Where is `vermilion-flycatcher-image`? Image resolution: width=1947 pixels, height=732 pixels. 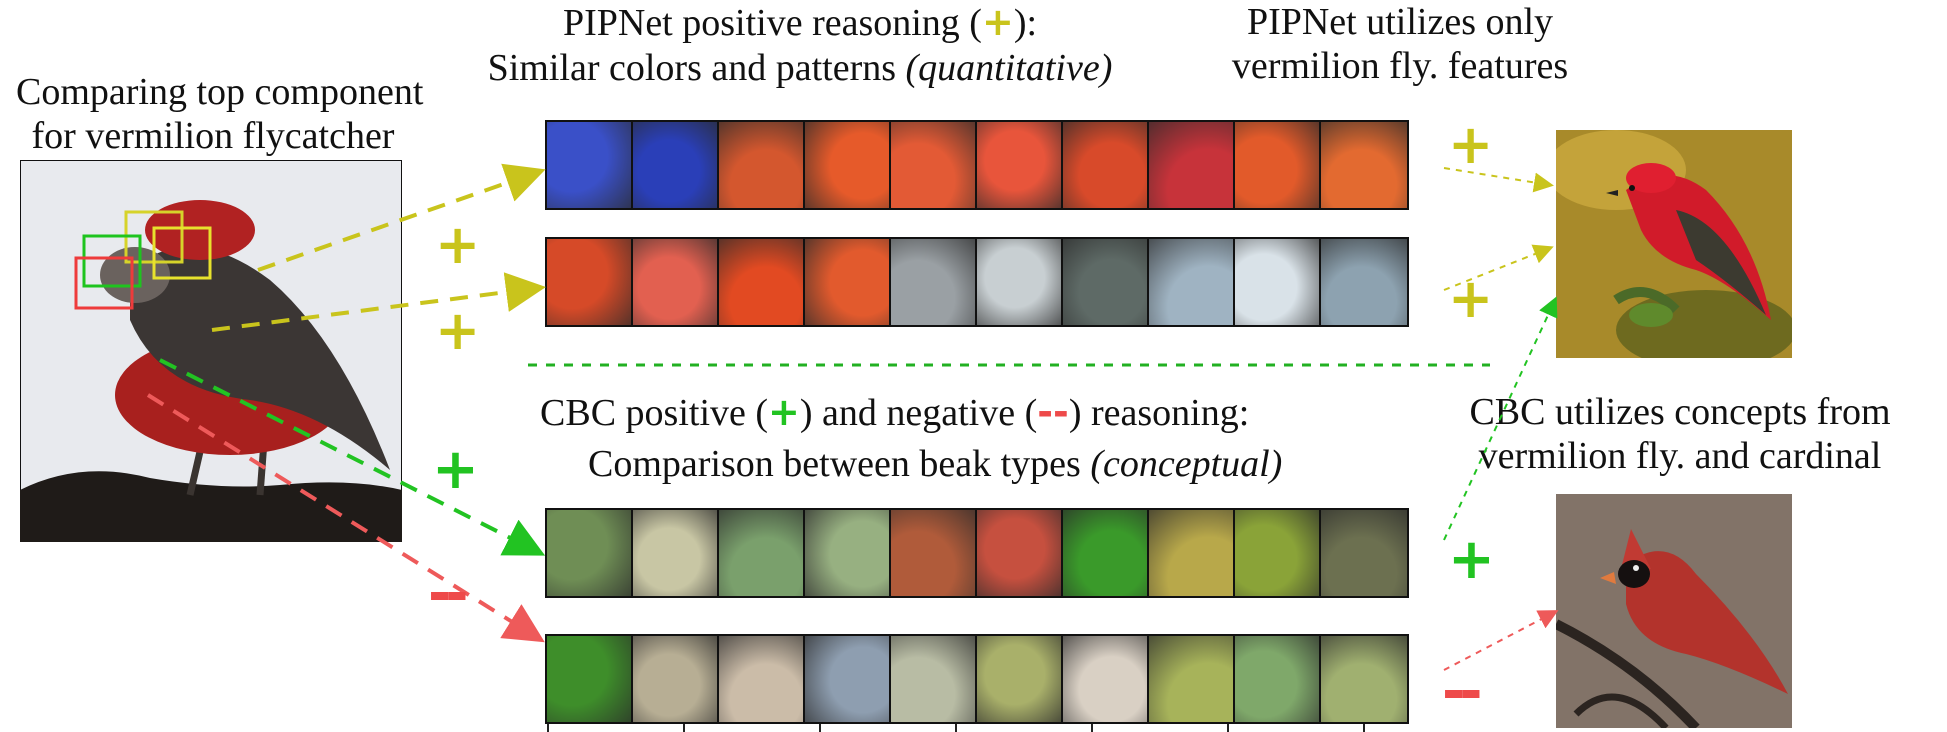 vermilion-flycatcher-image is located at coordinates (1674, 244).